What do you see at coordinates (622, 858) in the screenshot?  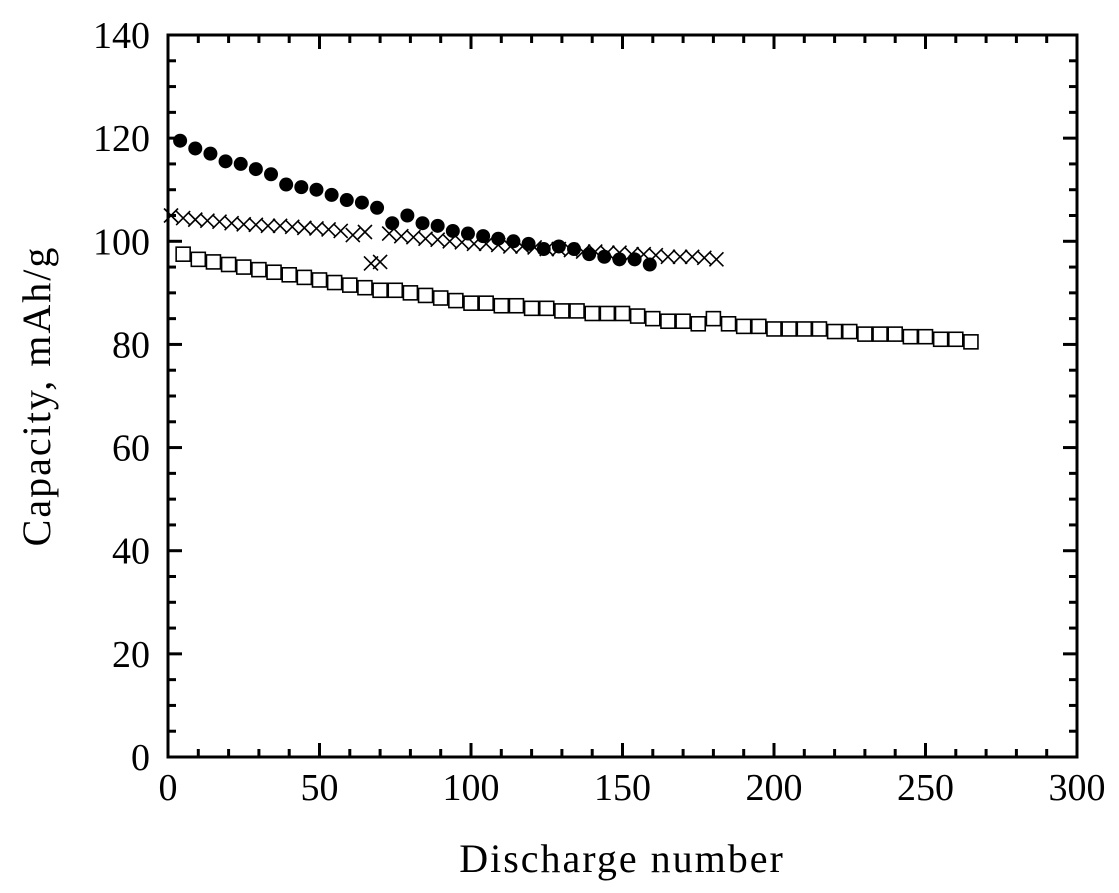 I see `x-axis-label: Discharge number` at bounding box center [622, 858].